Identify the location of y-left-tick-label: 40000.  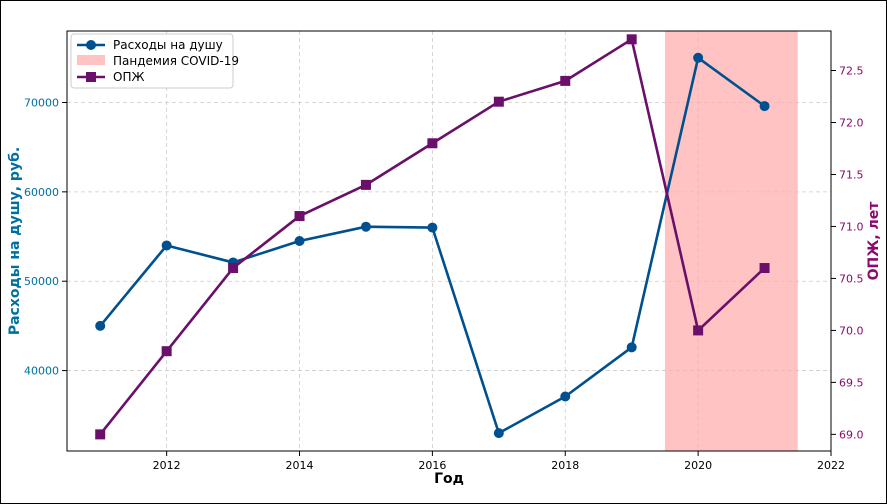
(41, 371).